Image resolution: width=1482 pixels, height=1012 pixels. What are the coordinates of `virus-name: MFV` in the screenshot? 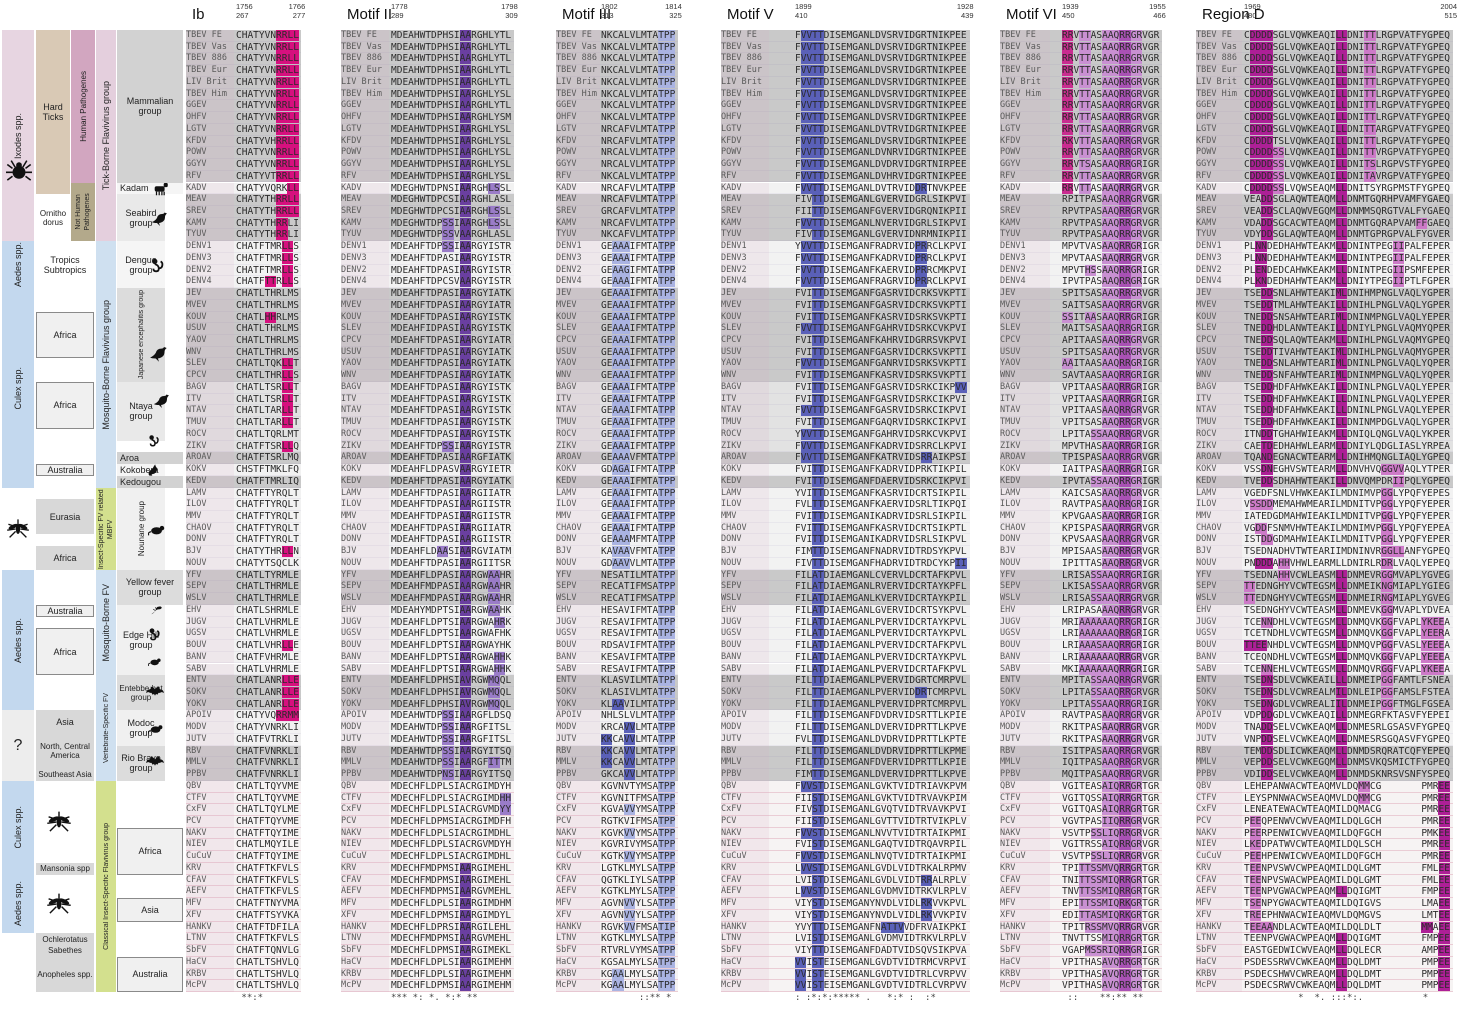 It's located at (210, 904).